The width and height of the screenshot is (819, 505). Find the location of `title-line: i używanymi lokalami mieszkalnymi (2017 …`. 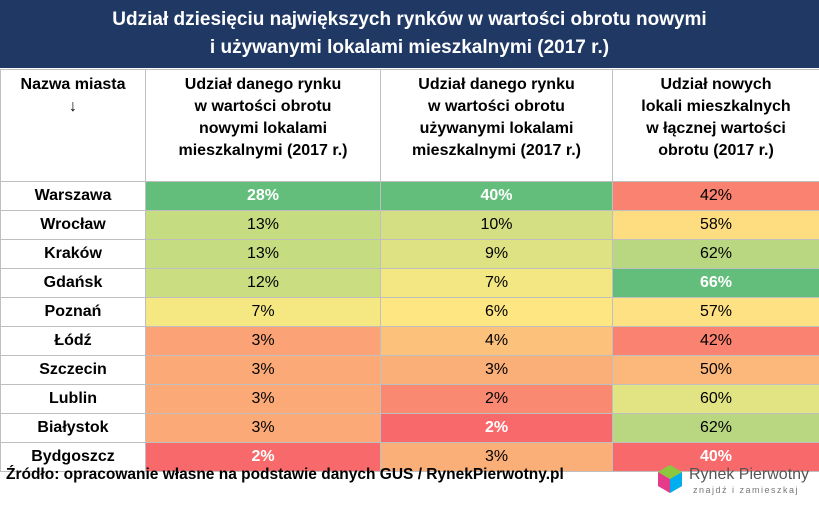

title-line: i używanymi lokalami mieszkalnymi (2017 … is located at coordinates (409, 47).